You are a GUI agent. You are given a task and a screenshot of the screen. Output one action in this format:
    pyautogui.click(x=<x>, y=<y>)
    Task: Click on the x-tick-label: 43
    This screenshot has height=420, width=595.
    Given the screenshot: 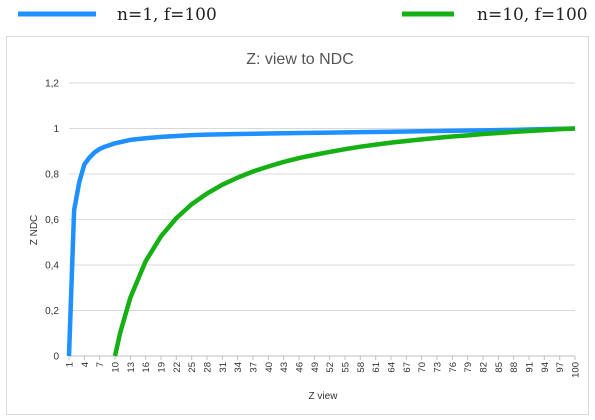 What is the action you would take?
    pyautogui.click(x=284, y=367)
    